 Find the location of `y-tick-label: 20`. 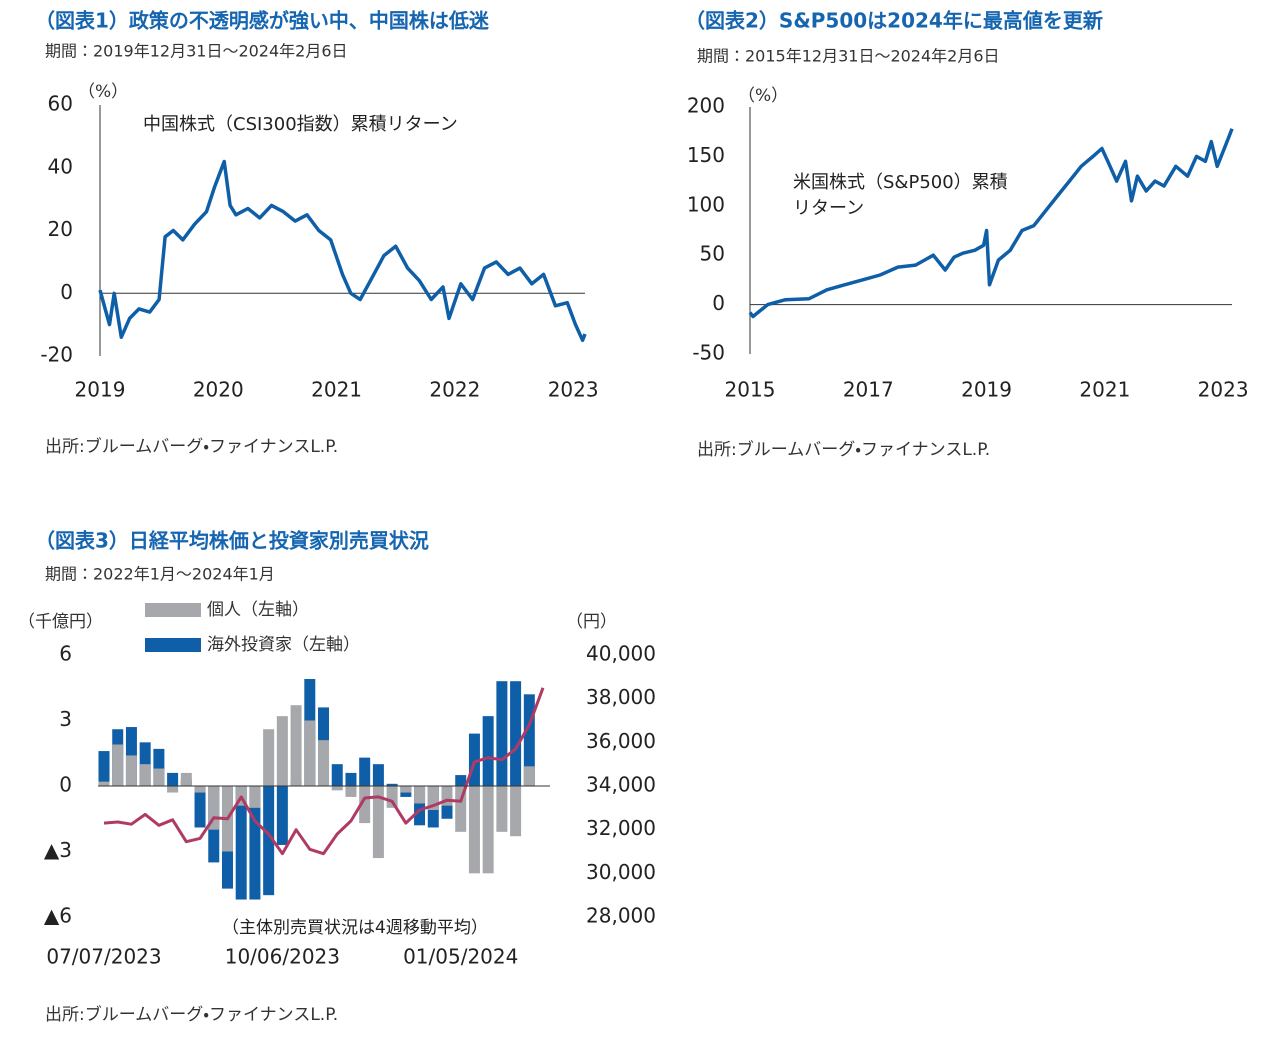

y-tick-label: 20 is located at coordinates (60, 229).